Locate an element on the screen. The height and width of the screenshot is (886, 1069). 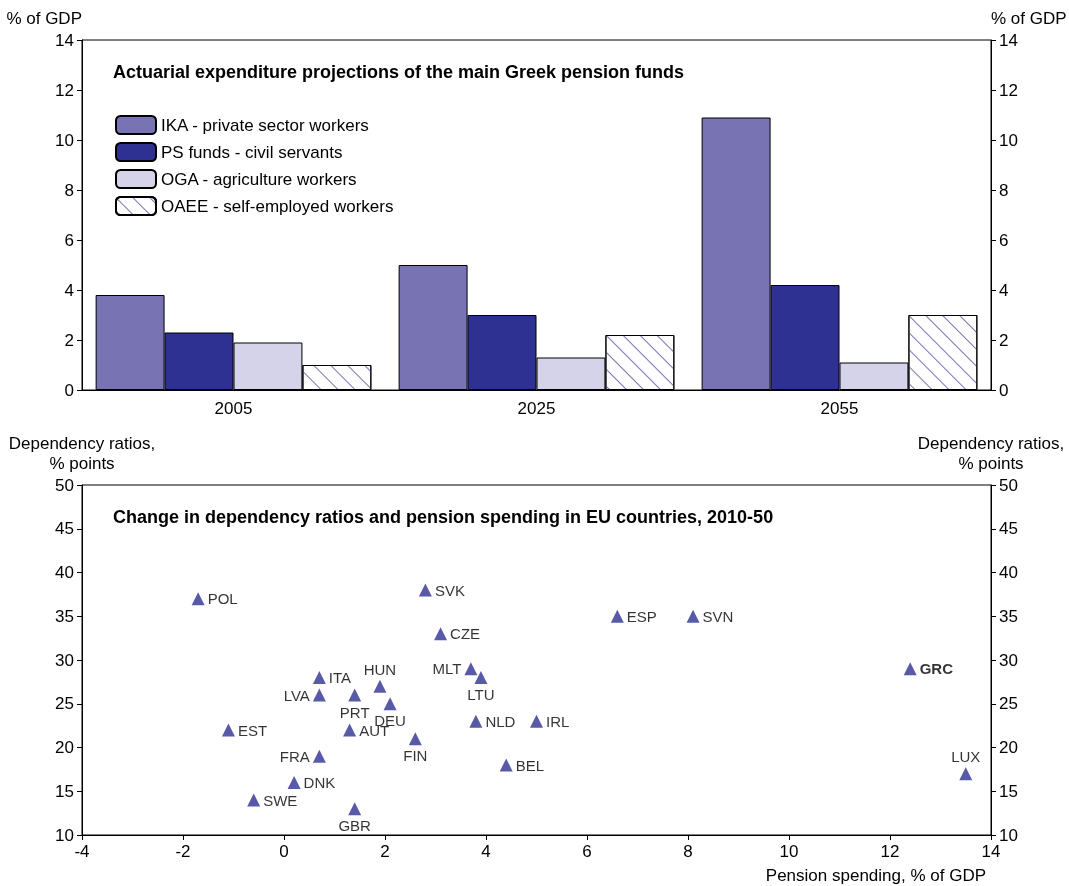
x-tick-label: 2055 is located at coordinates (839, 408).